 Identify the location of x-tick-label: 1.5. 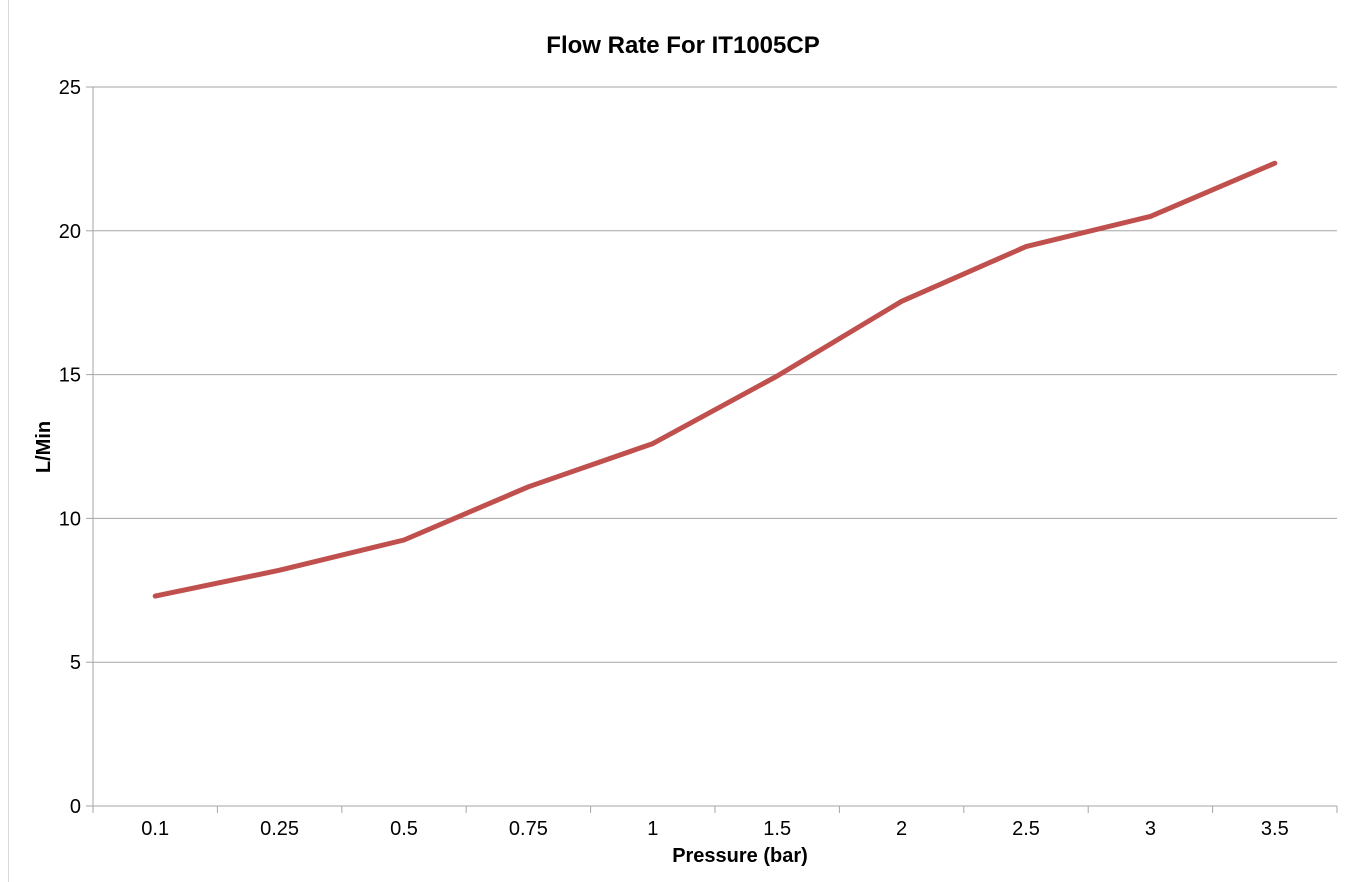
(777, 829).